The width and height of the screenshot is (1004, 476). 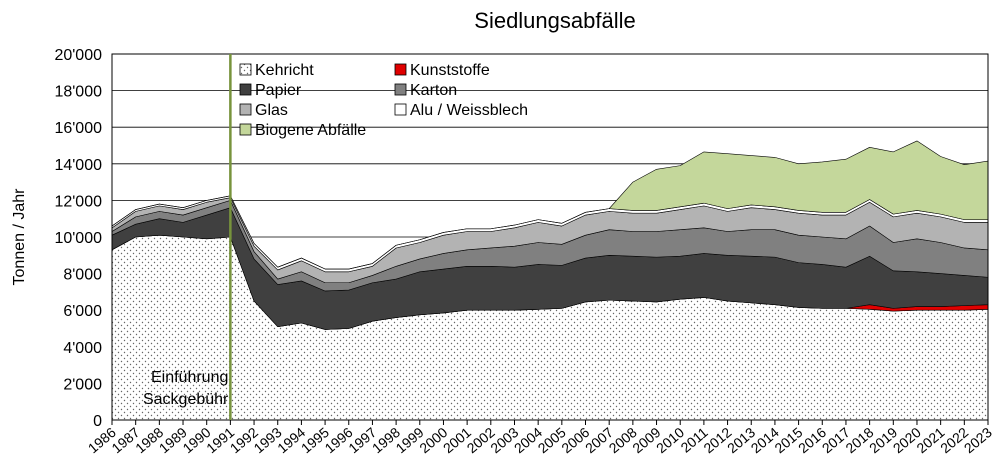 I want to click on annotation-text: Sackgebühr, so click(x=186, y=399).